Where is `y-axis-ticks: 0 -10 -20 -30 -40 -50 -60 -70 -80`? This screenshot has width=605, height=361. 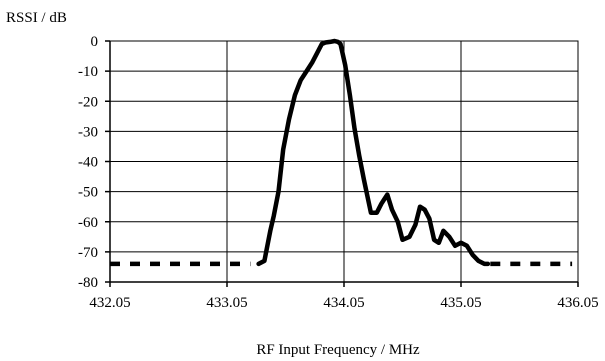
y-axis-ticks: 0 -10 -20 -30 -40 -50 -60 -70 -80 is located at coordinates (94, 162).